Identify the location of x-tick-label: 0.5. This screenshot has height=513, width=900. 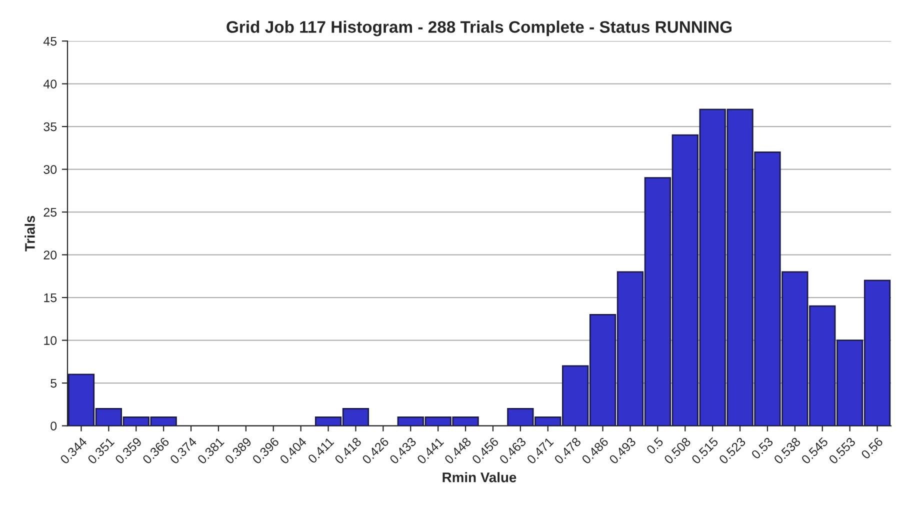
(655, 445).